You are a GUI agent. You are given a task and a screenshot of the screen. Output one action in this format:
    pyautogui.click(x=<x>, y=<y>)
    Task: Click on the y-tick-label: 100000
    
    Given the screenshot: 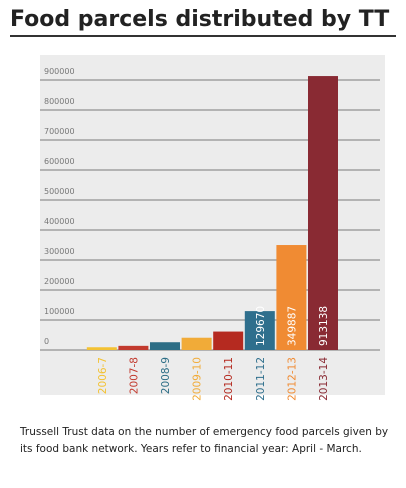 What is the action you would take?
    pyautogui.click(x=59, y=311)
    